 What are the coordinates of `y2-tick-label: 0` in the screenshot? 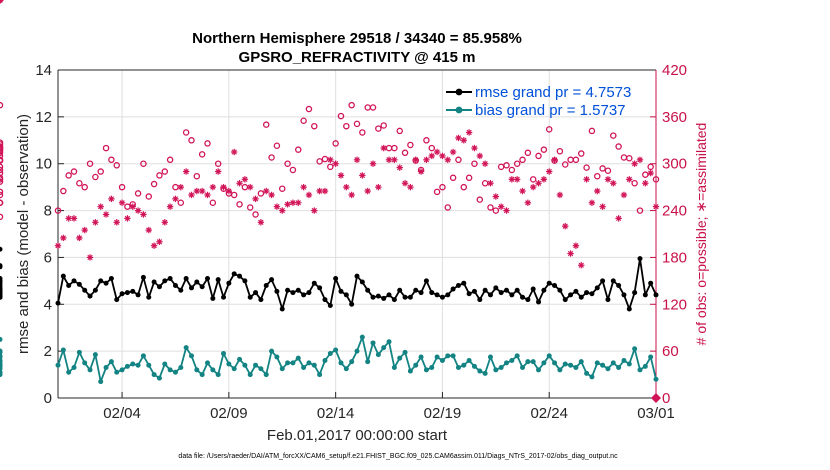 It's located at (666, 398).